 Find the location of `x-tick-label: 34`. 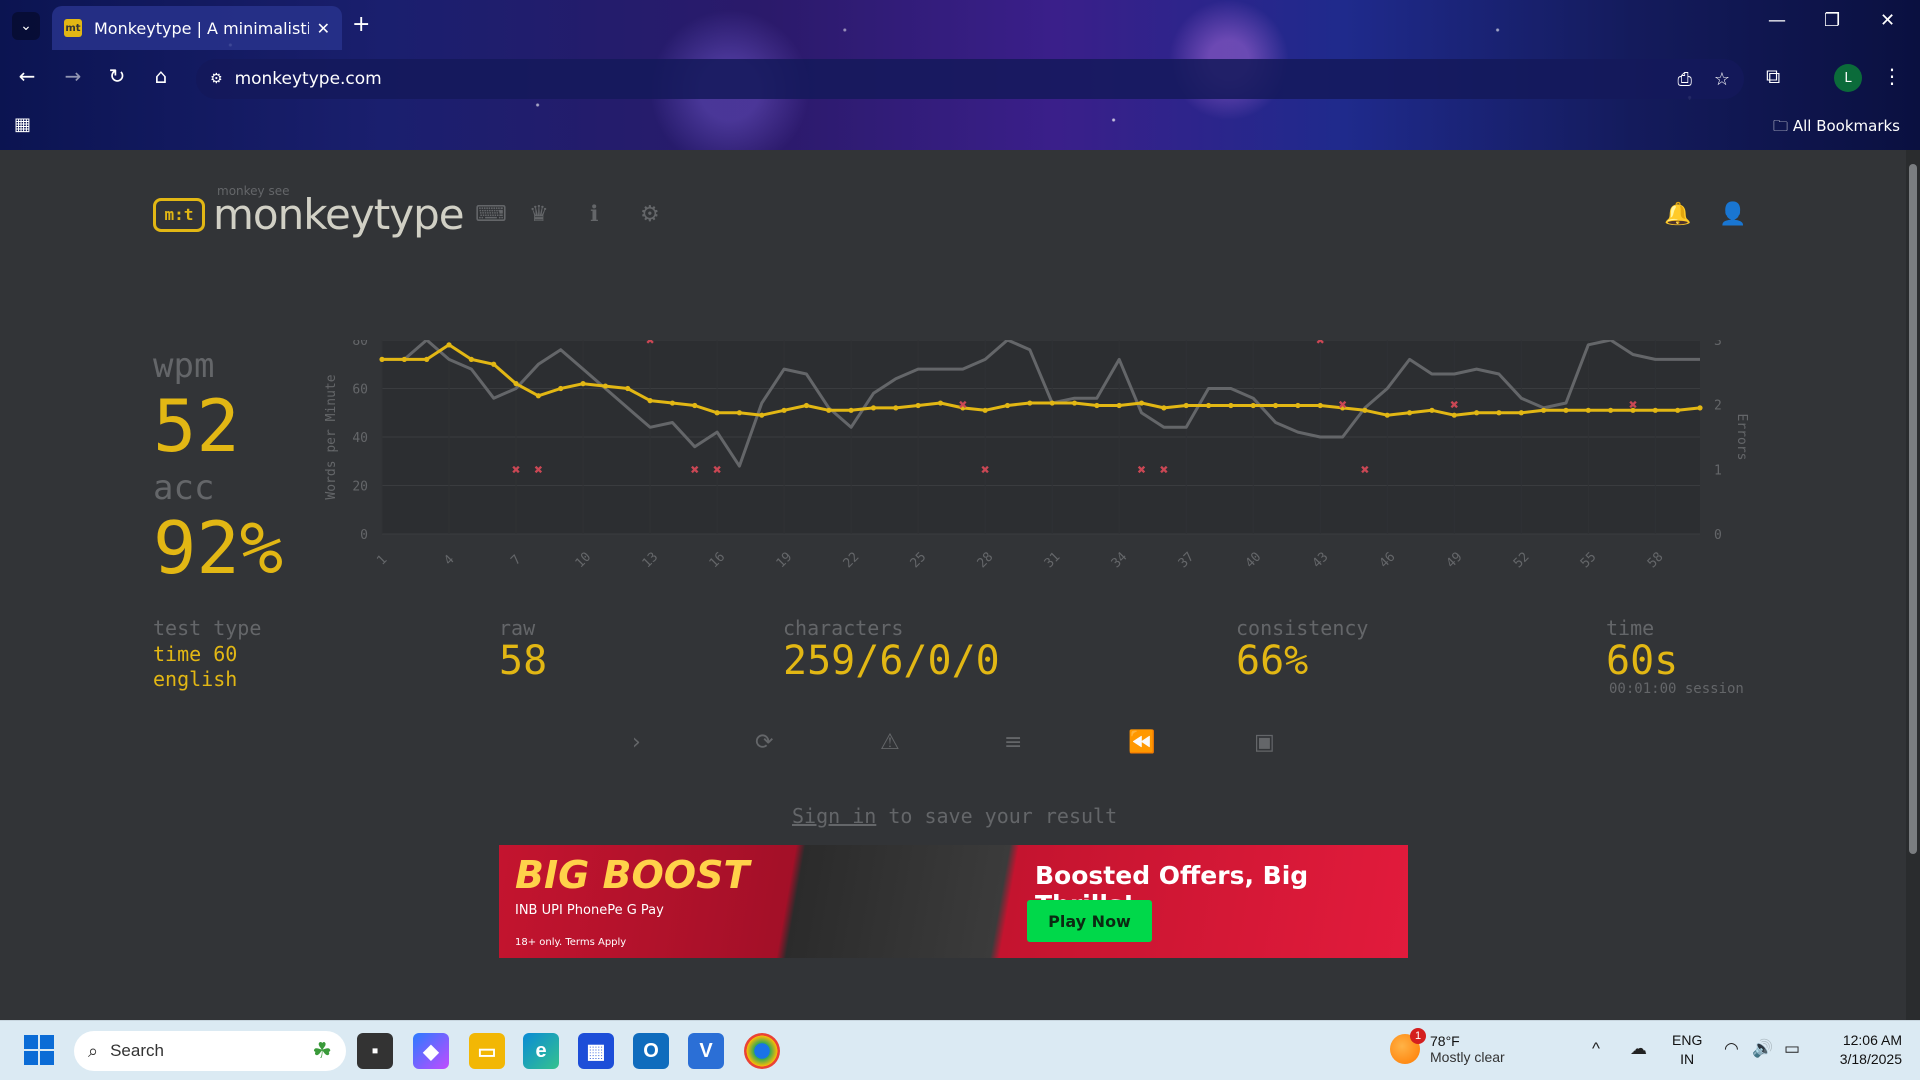

x-tick-label: 34 is located at coordinates (1120, 560).